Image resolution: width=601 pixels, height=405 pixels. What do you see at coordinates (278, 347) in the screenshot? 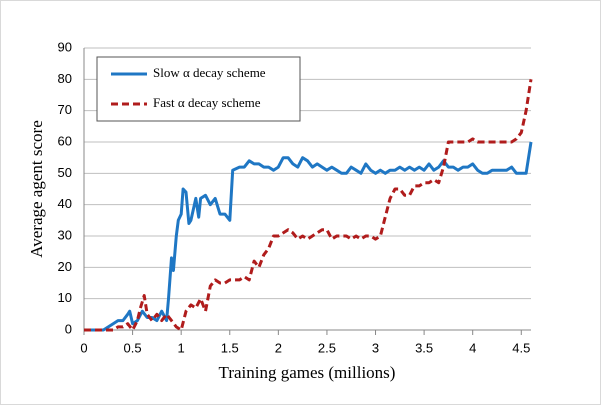
I see `x-tick-label: 2` at bounding box center [278, 347].